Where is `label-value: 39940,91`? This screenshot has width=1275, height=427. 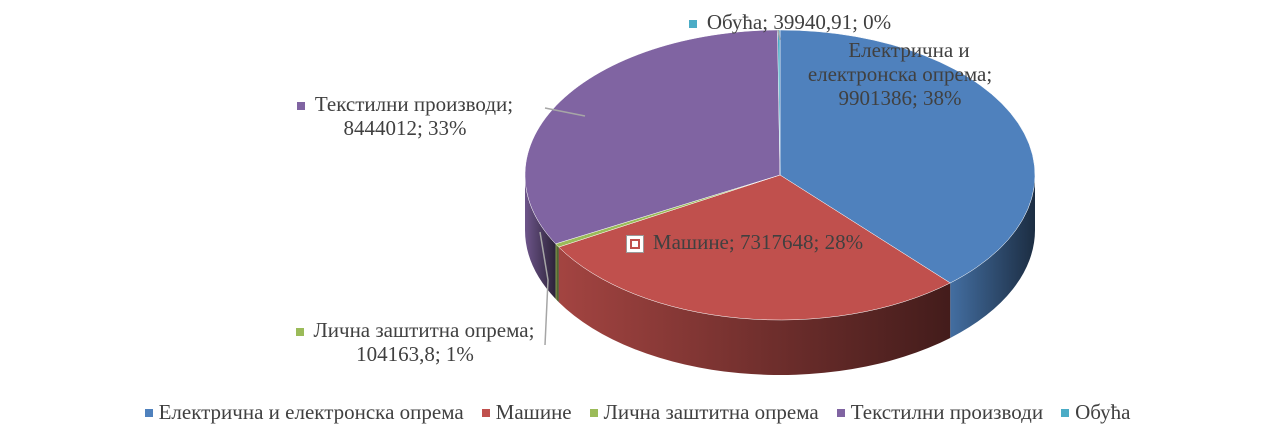 label-value: 39940,91 is located at coordinates (813, 22).